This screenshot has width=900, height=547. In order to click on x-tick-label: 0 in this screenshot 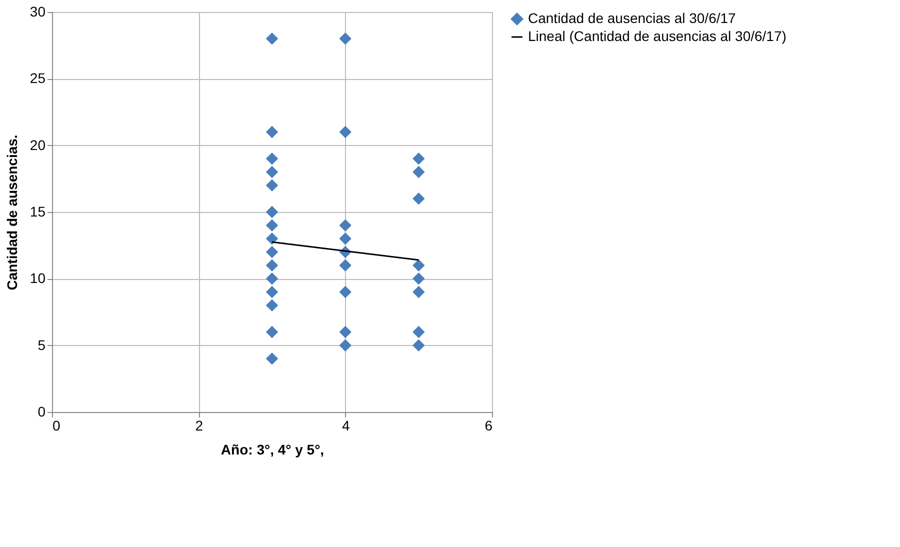, I will do `click(56, 426)`.